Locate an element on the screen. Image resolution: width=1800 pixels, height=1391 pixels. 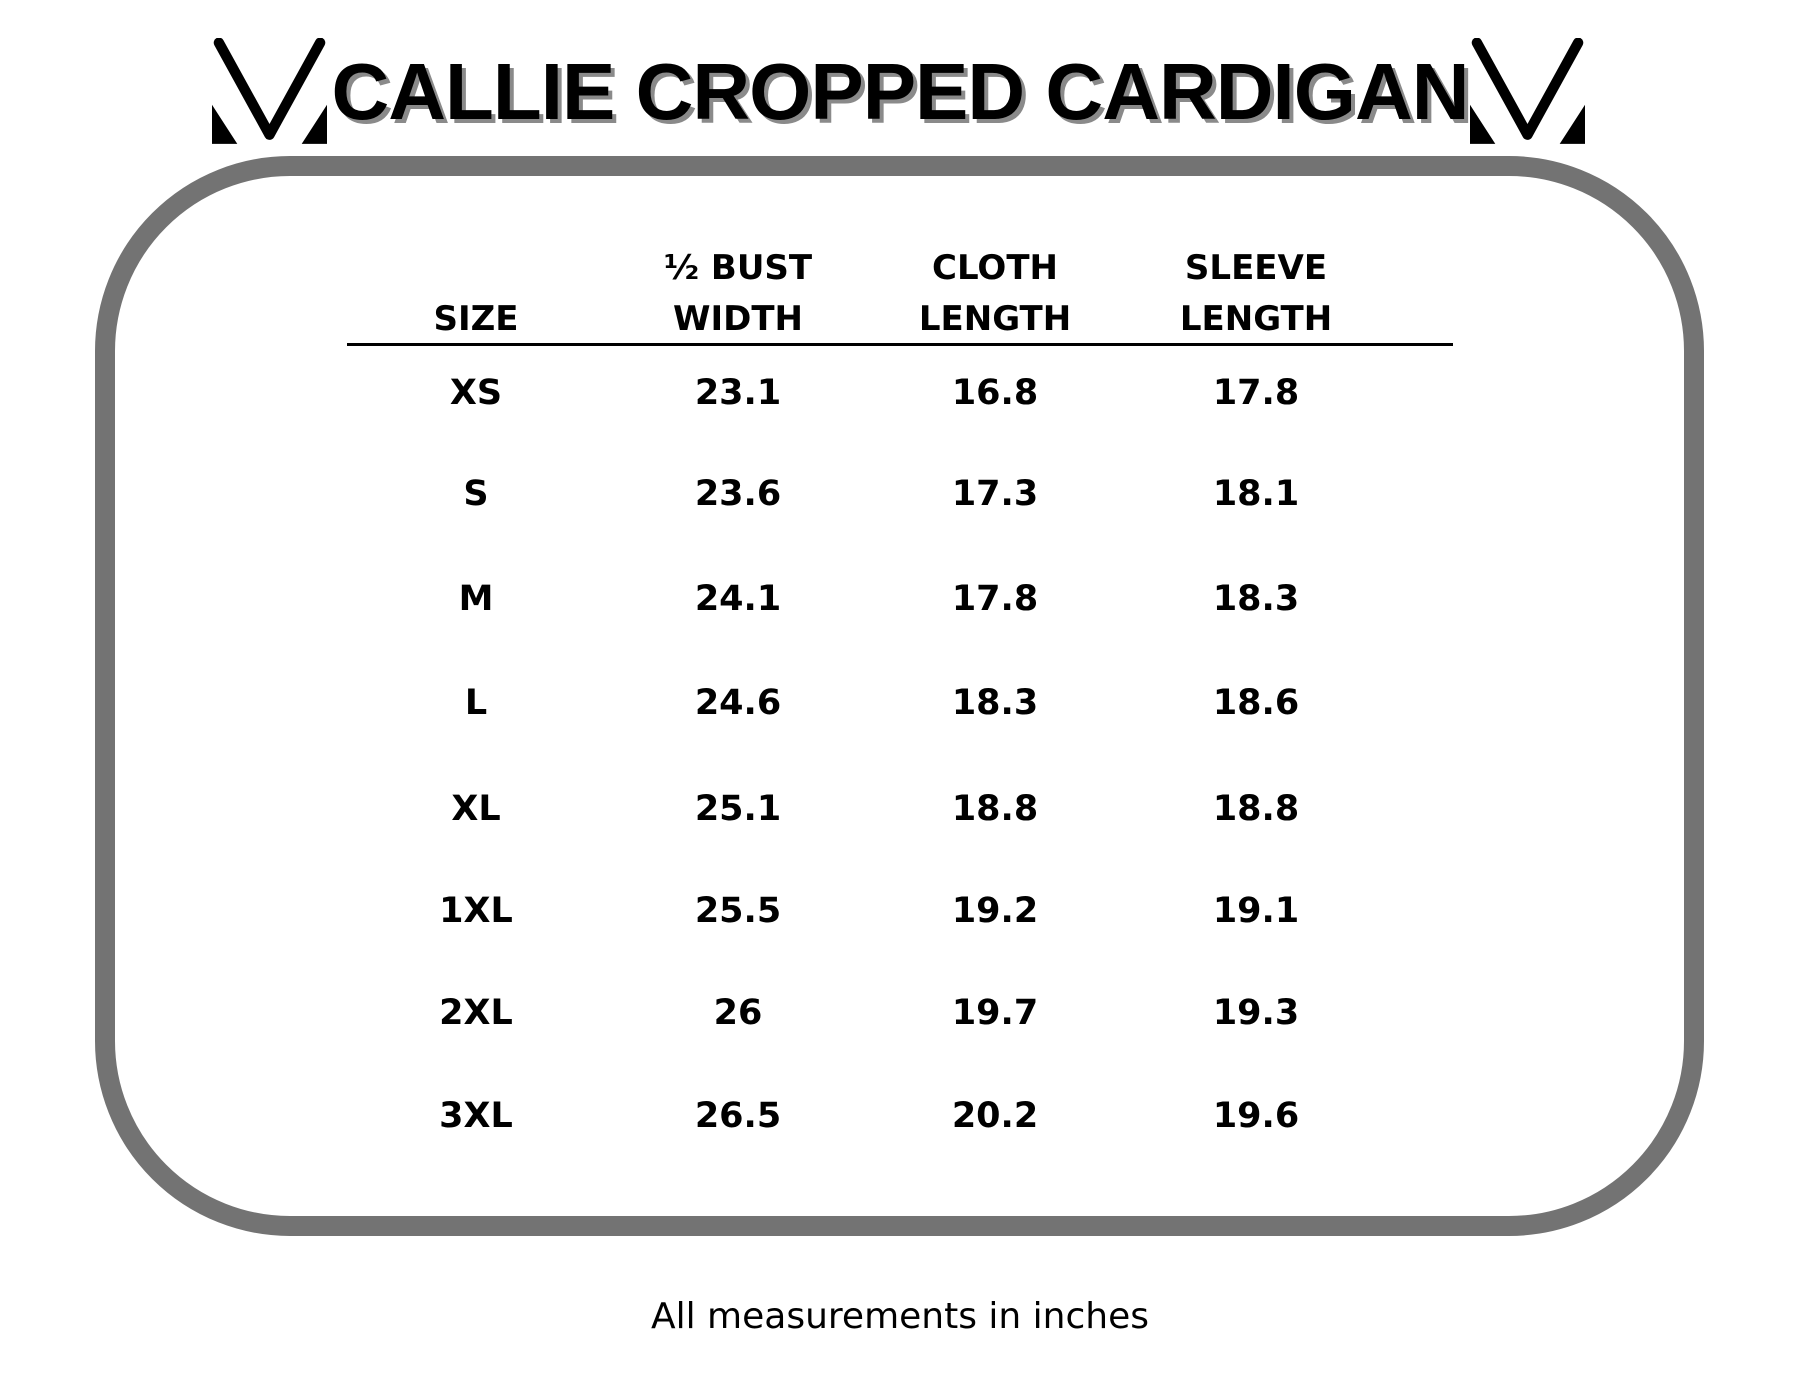
measurement-cell: 23.6 is located at coordinates (738, 494).